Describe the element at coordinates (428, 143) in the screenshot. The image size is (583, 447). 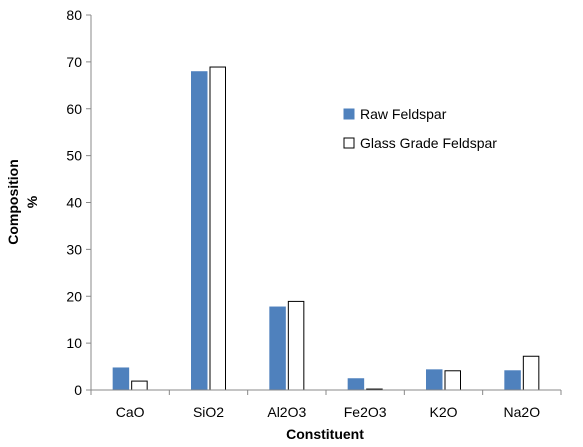
I see `legend-label: Glass Grade Feldspar` at that location.